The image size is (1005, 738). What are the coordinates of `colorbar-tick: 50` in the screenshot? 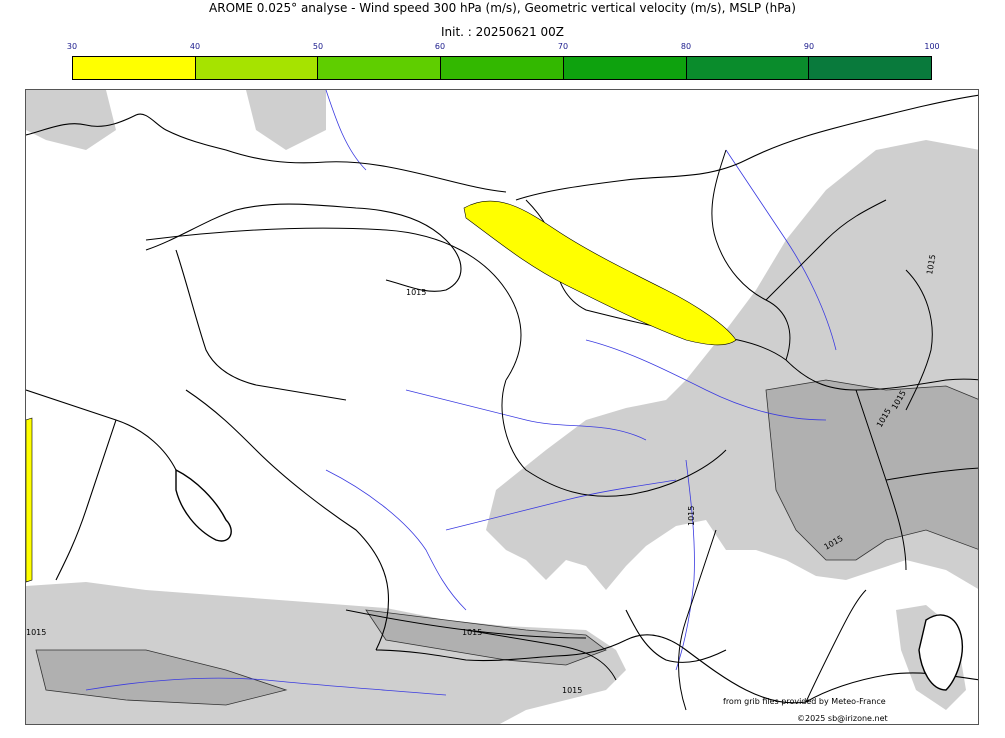 It's located at (318, 46).